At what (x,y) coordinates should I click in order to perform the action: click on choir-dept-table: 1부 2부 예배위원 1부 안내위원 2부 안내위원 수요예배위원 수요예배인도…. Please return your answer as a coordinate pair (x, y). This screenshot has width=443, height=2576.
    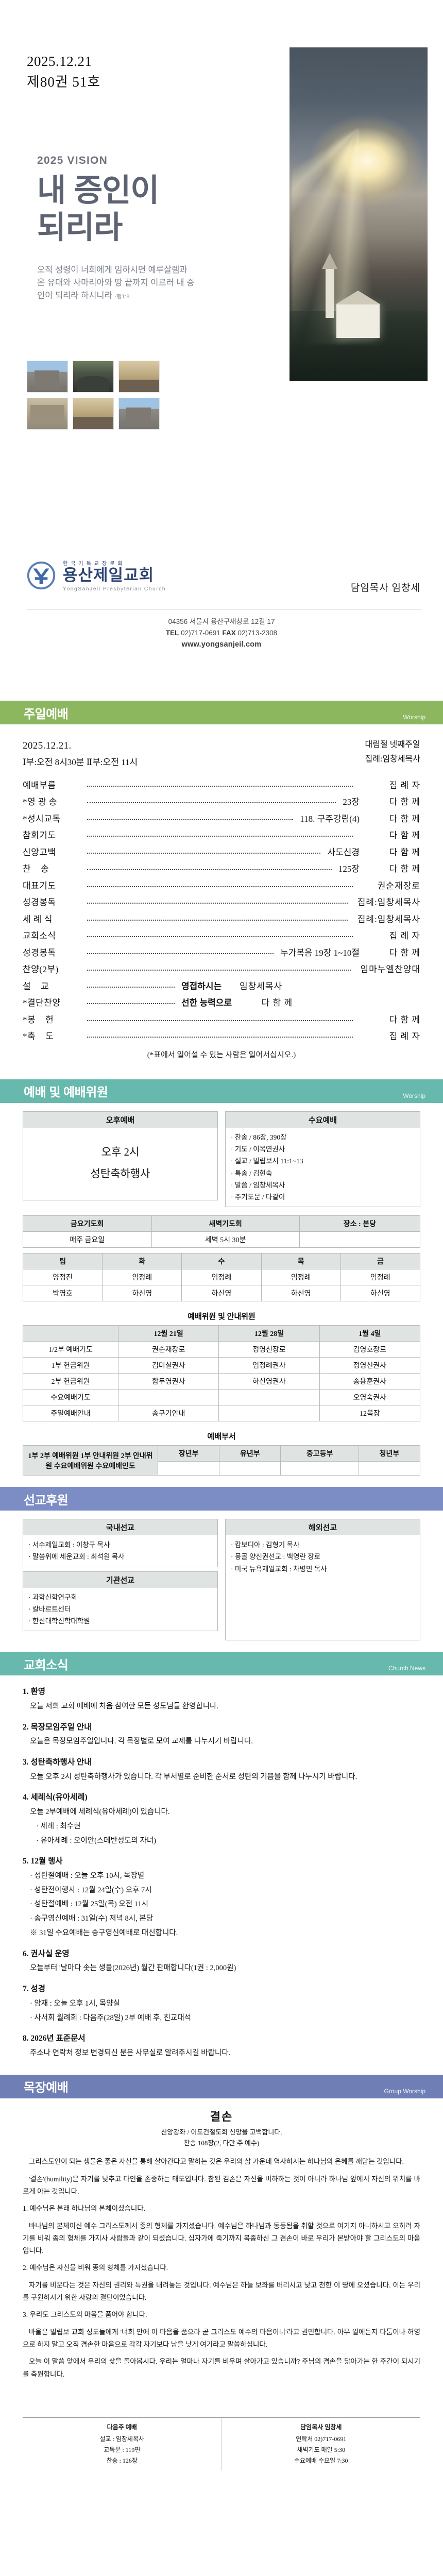
    Looking at the image, I should click on (221, 1460).